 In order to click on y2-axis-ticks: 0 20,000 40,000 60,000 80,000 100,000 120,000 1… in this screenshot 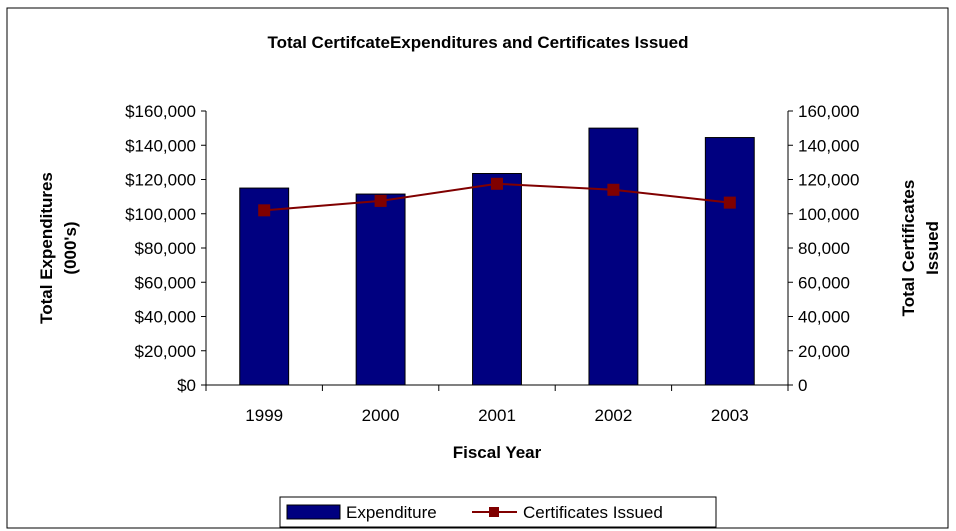, I will do `click(823, 248)`.